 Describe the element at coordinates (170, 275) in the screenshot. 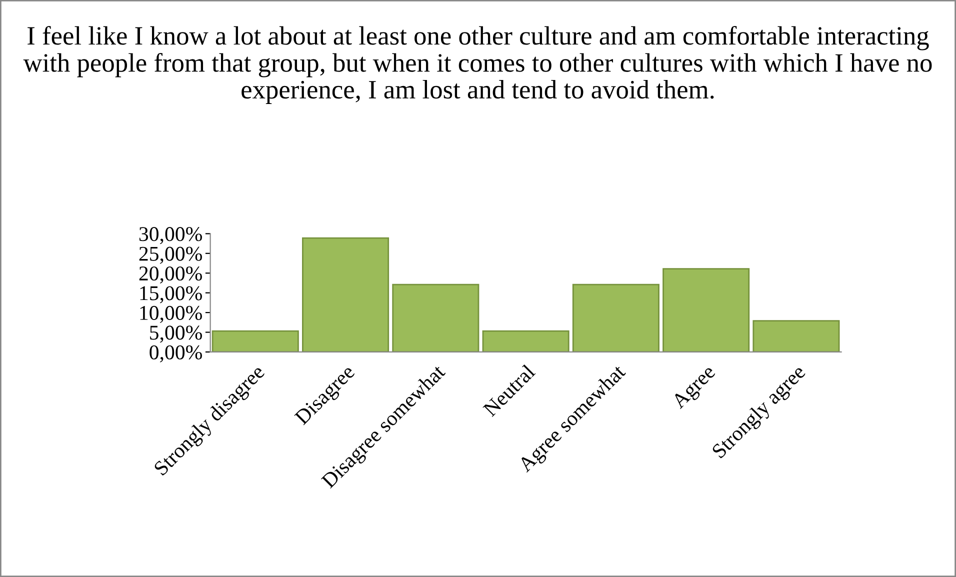

I see `y-tick-label: 20,00%` at that location.